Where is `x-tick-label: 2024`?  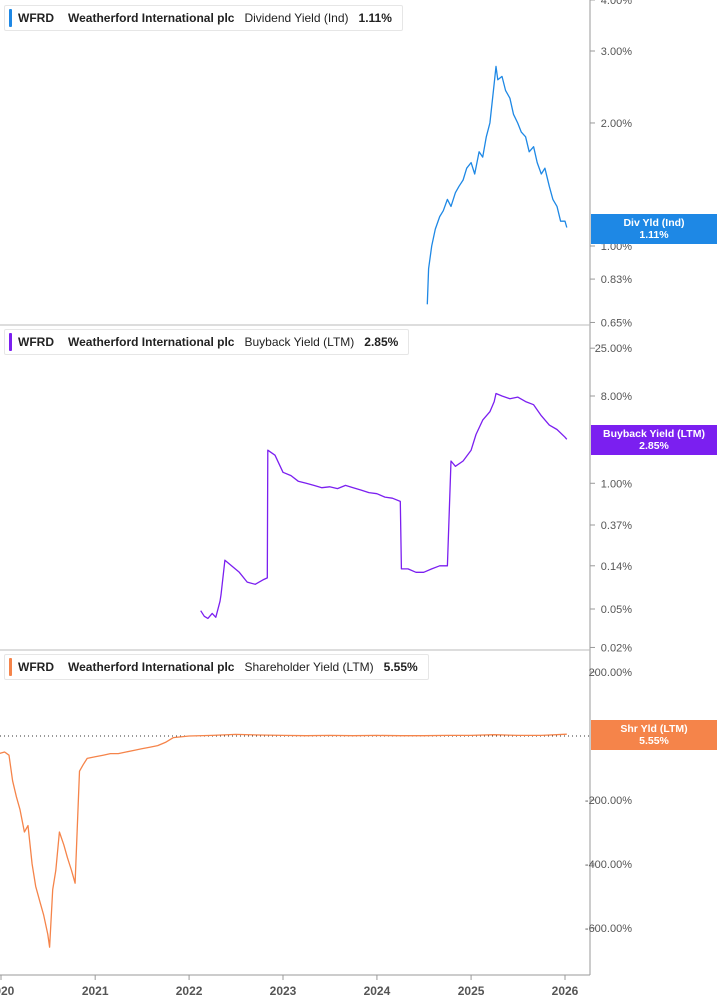 x-tick-label: 2024 is located at coordinates (377, 991).